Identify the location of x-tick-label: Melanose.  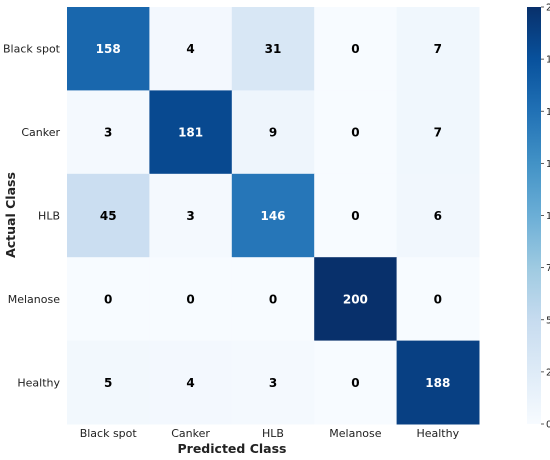
(355, 433).